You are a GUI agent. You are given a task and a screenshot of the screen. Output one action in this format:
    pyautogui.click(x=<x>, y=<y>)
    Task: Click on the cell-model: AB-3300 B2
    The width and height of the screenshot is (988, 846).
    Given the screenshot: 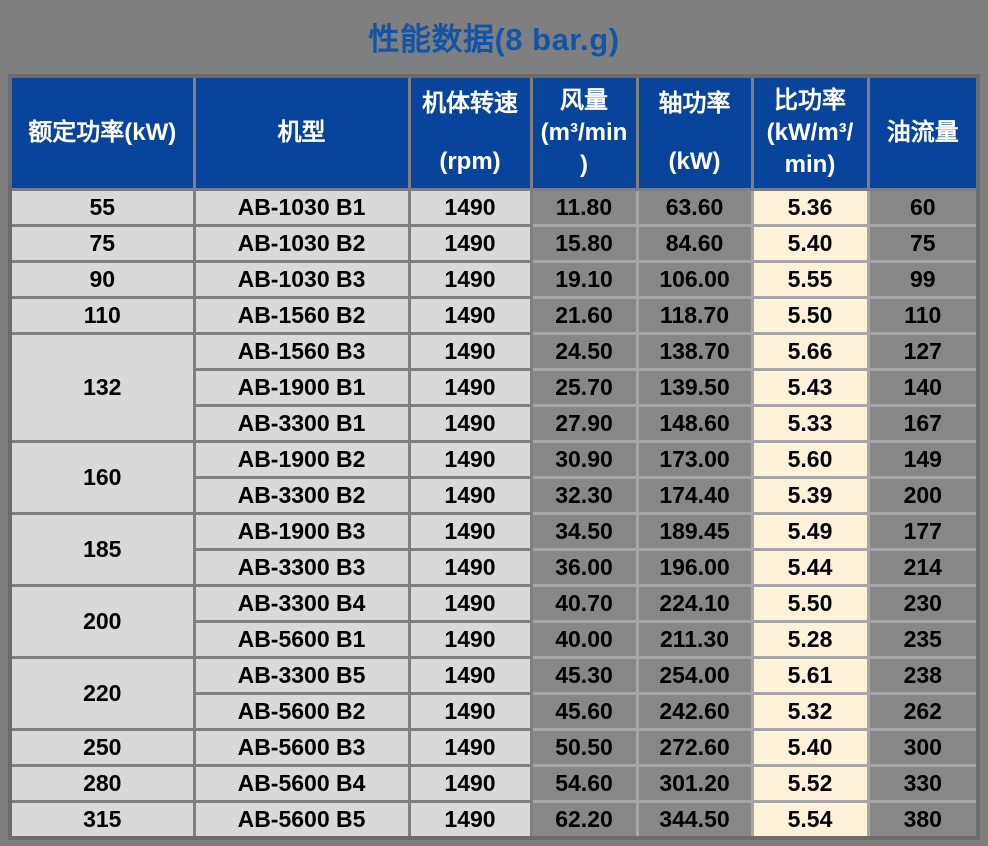 What is the action you would take?
    pyautogui.click(x=301, y=495)
    